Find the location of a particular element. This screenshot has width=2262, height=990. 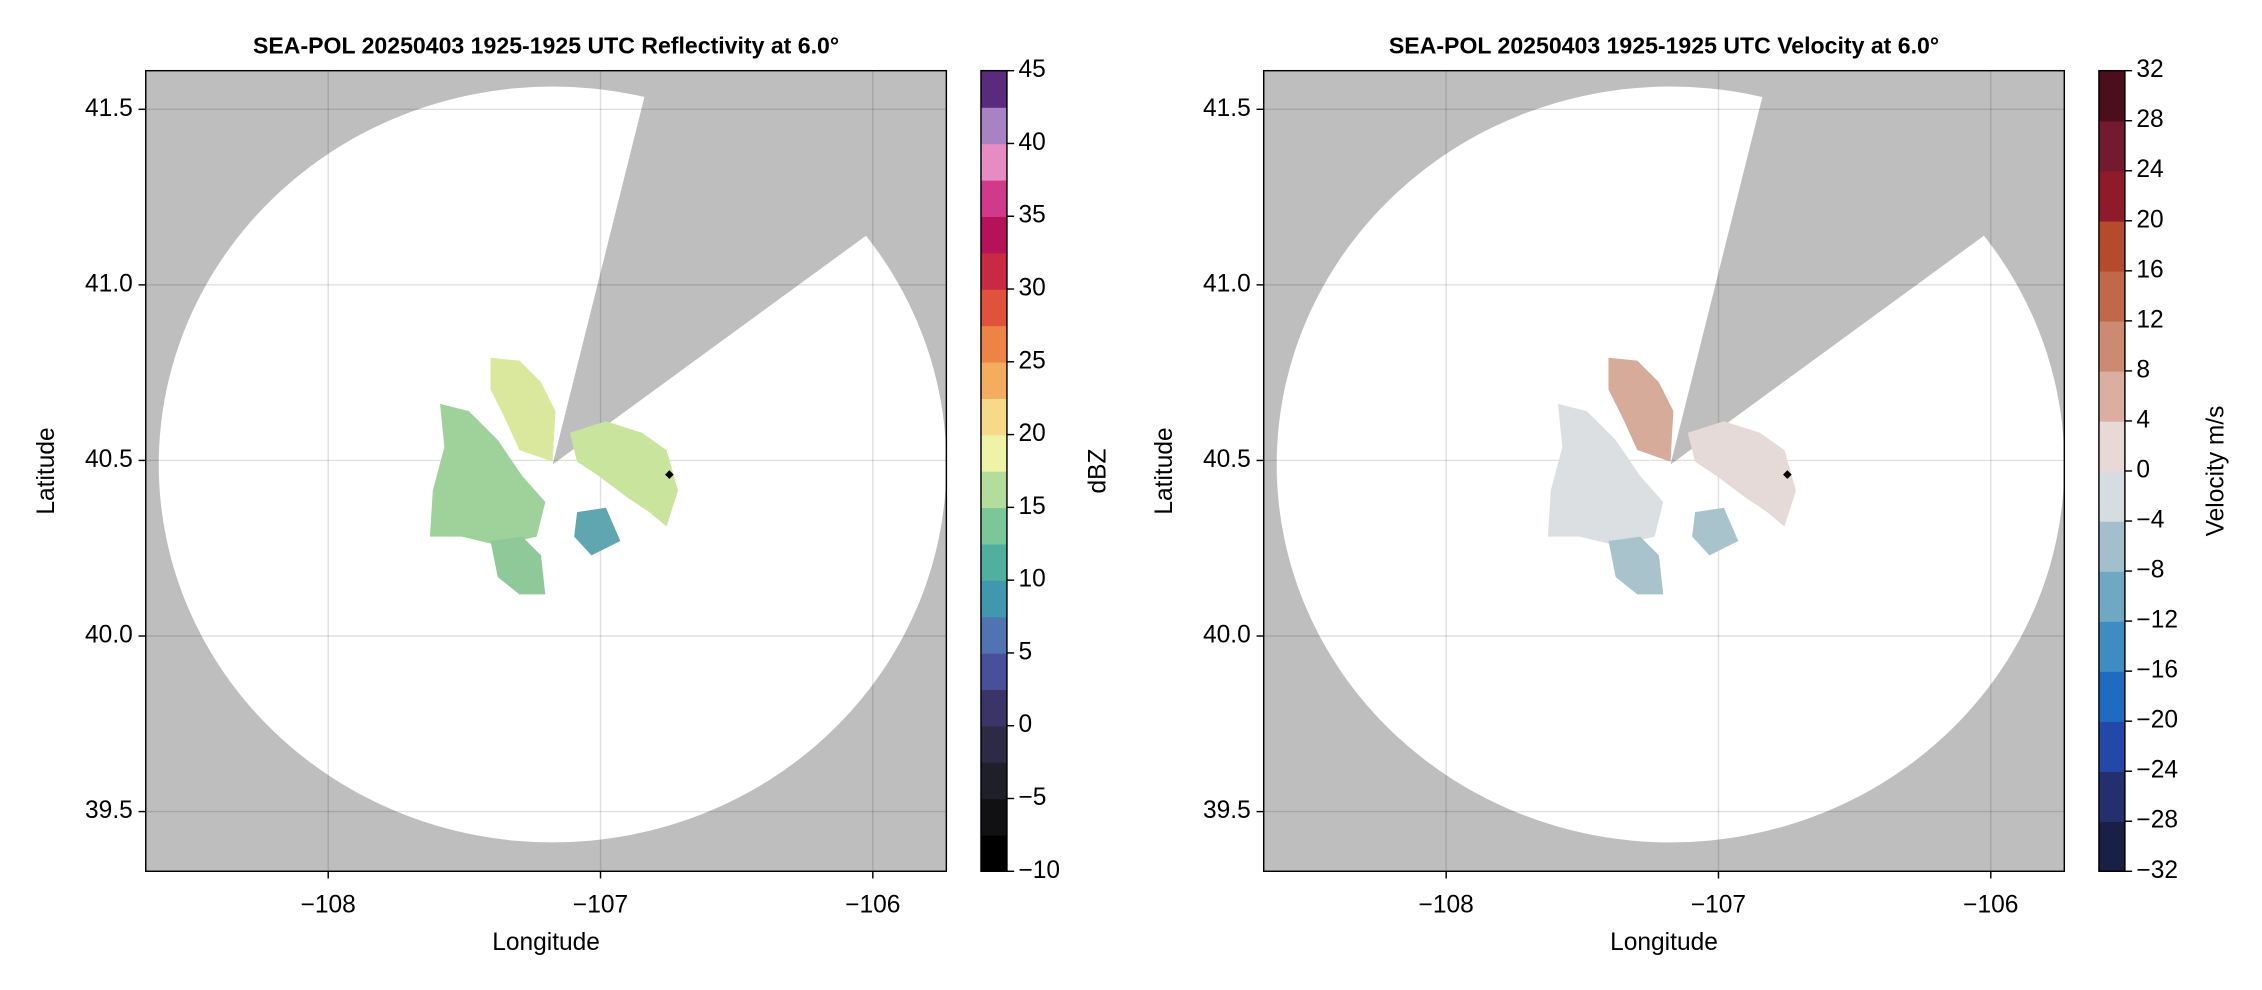

colorbar-tick-label: 10 is located at coordinates (1031, 579).